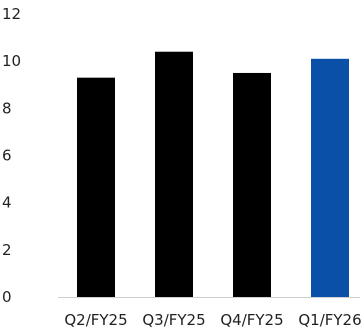 This screenshot has height=328, width=362. What do you see at coordinates (96, 187) in the screenshot?
I see `bar-q2-fy25` at bounding box center [96, 187].